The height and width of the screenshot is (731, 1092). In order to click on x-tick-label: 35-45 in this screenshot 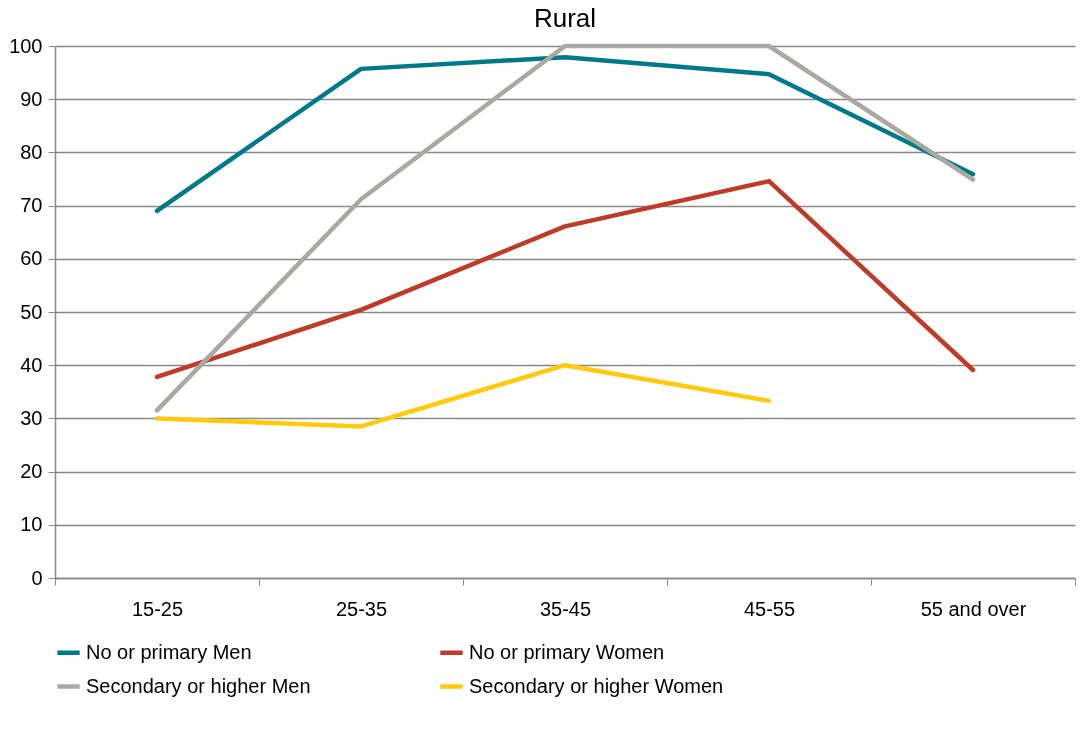, I will do `click(565, 608)`.